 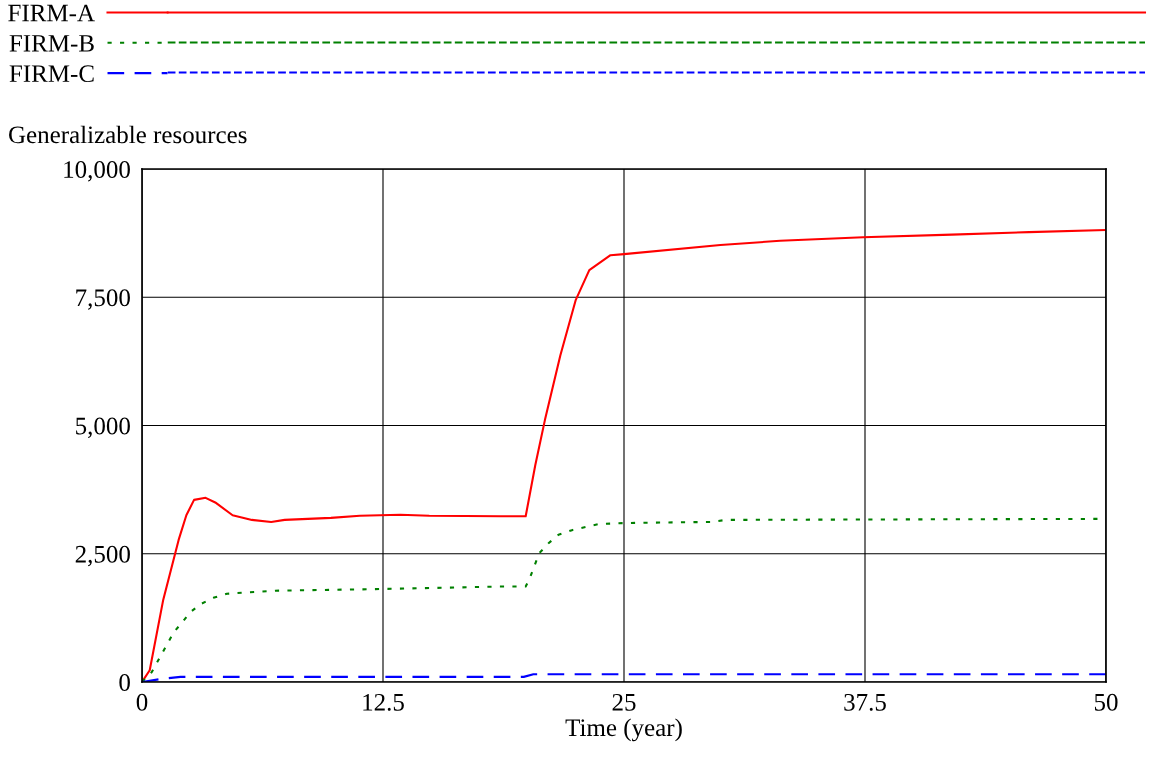 What do you see at coordinates (51, 43) in the screenshot?
I see `legend-label: FIRM-B` at bounding box center [51, 43].